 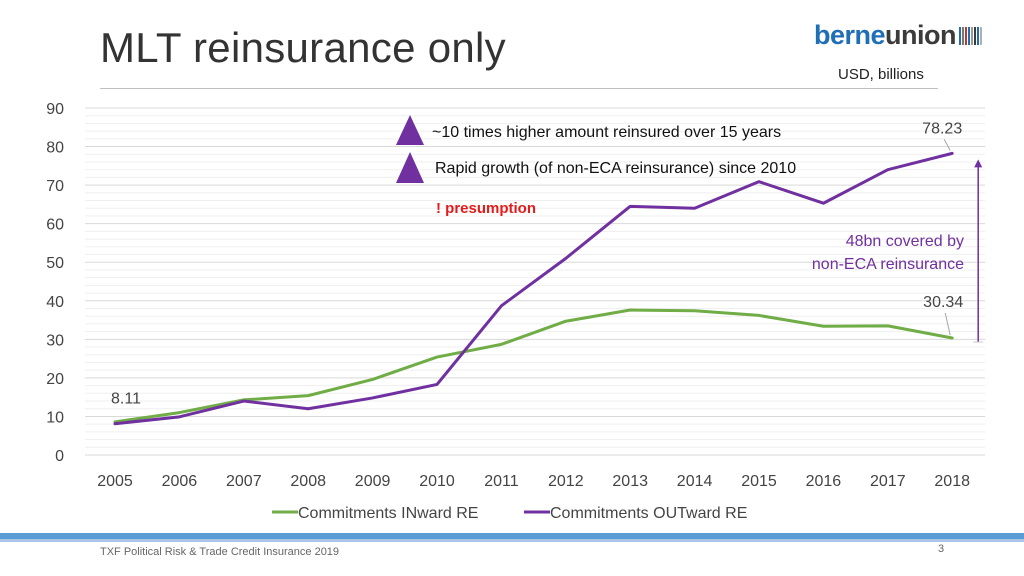 What do you see at coordinates (921, 34) in the screenshot?
I see `logo-text-union: union` at bounding box center [921, 34].